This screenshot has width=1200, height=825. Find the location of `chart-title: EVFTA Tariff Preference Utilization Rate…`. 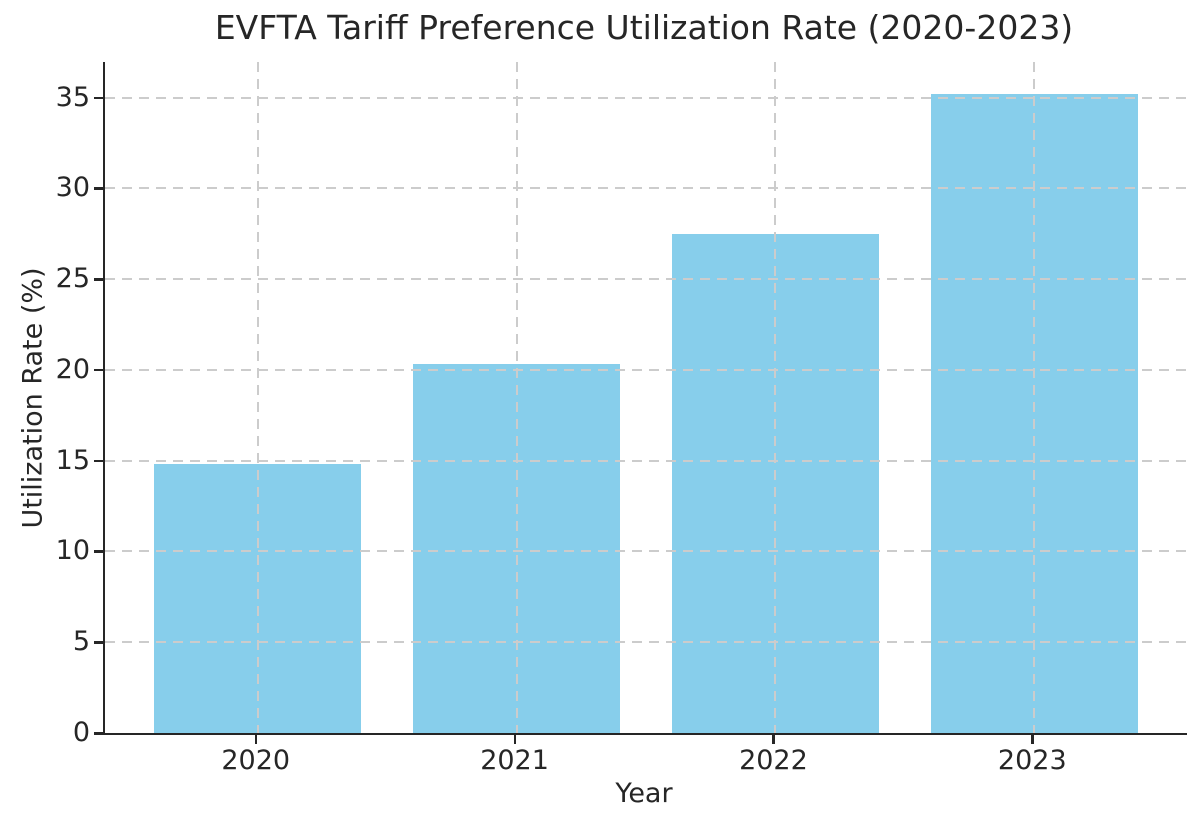

chart-title: EVFTA Tariff Preference Utilization Rate… is located at coordinates (644, 27).